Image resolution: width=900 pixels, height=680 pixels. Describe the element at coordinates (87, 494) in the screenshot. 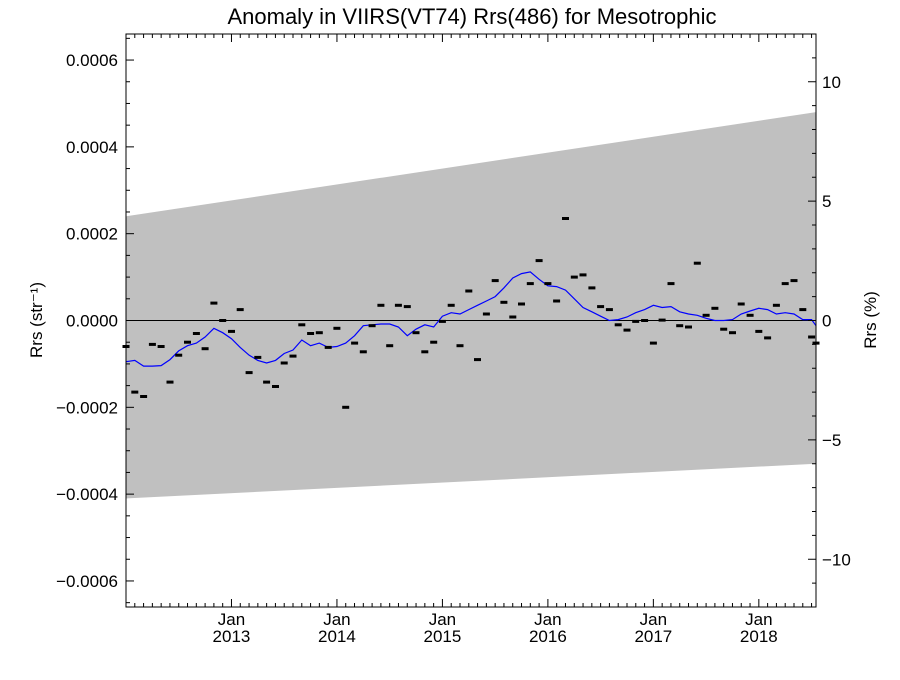

I see `left-tick-label: −0.0004` at that location.